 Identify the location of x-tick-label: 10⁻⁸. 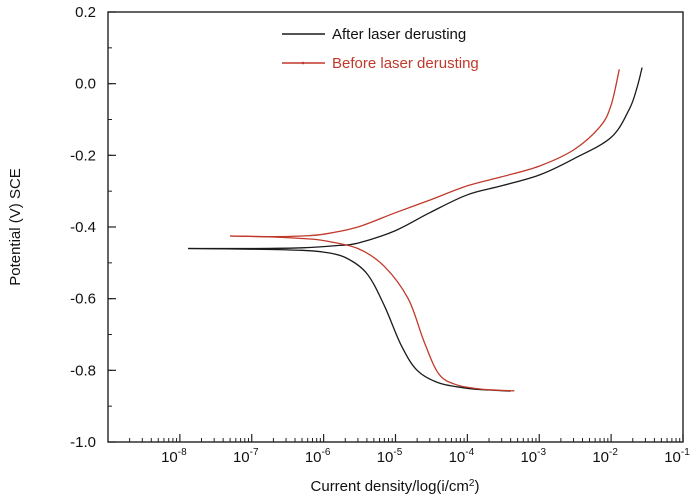
(174, 456).